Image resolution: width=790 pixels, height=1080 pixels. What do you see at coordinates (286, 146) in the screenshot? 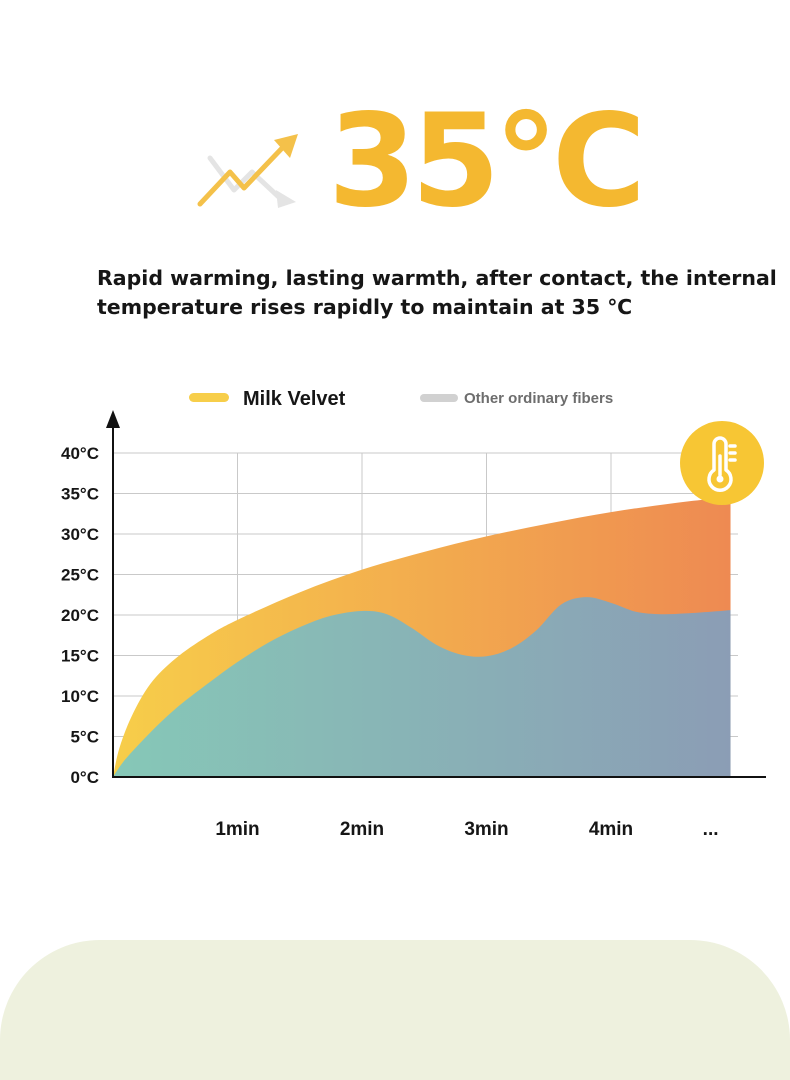
I see `trend-icon-yellow-arrowhead` at bounding box center [286, 146].